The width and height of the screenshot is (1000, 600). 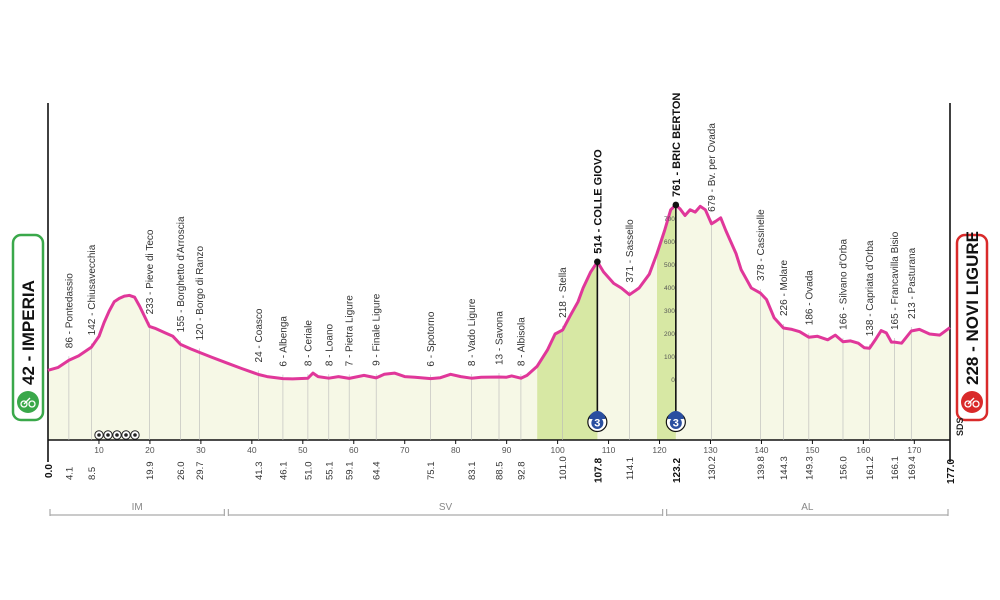 I want to click on start-label: 42 - IMPERIA, so click(x=28, y=332).